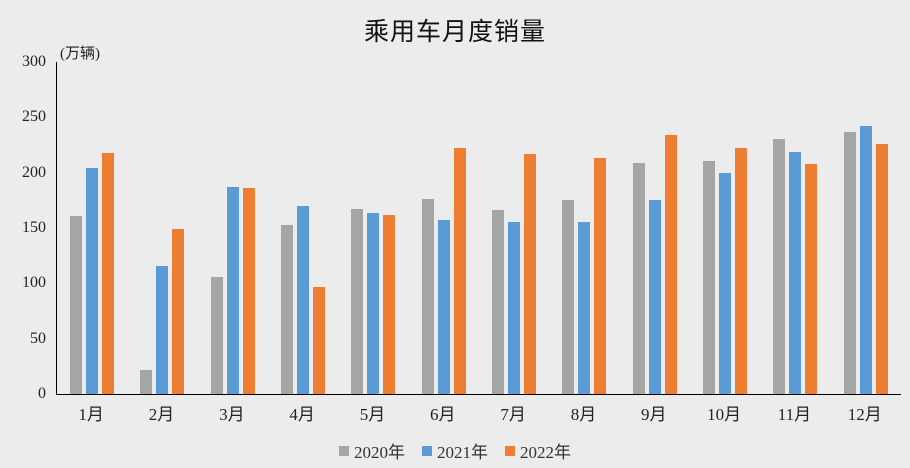 Image resolution: width=910 pixels, height=468 pixels. Describe the element at coordinates (462, 452) in the screenshot. I see `legend-label: 2021年` at that location.